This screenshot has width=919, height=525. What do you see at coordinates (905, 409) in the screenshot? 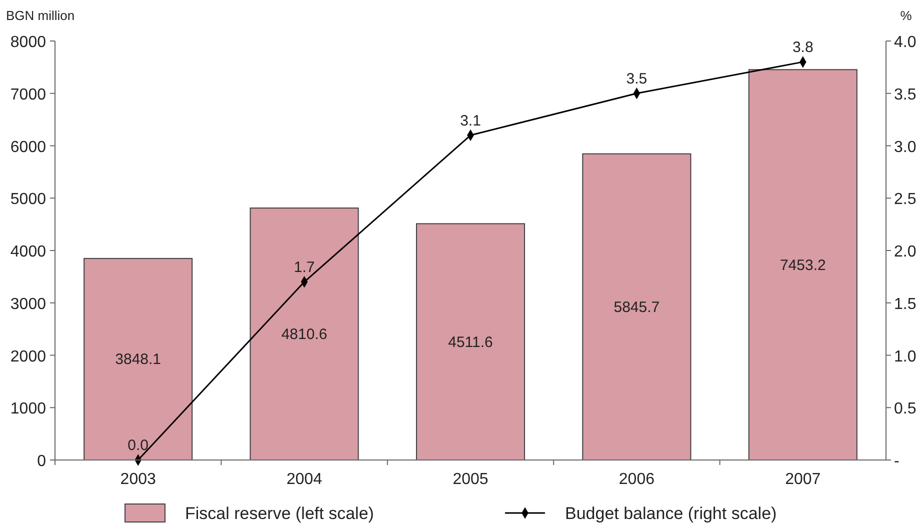
I see `y2-tick-label: 0.5` at bounding box center [905, 409].